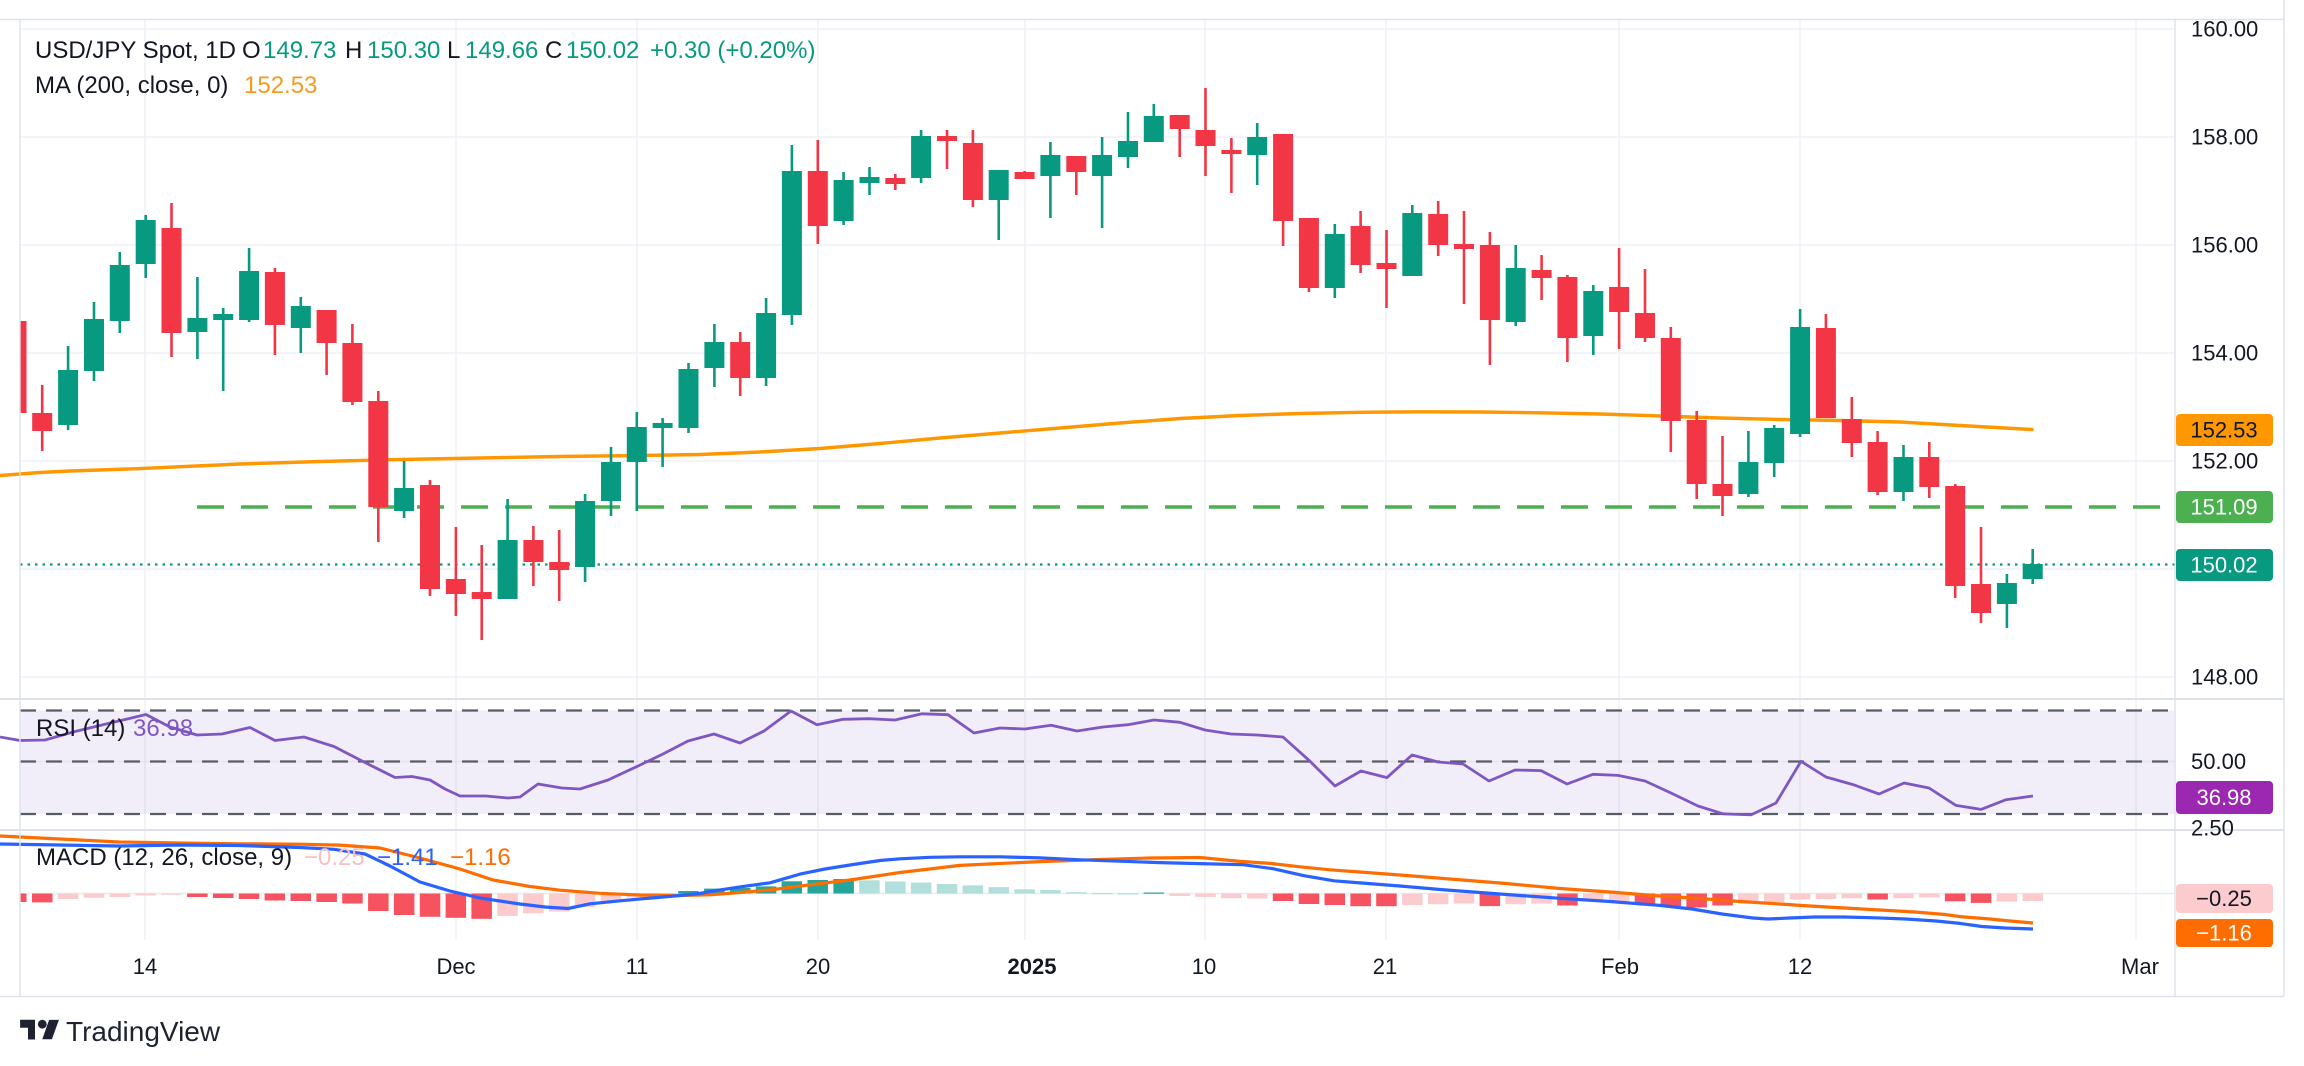  I want to click on svg-text: 156.00, so click(2224, 245).